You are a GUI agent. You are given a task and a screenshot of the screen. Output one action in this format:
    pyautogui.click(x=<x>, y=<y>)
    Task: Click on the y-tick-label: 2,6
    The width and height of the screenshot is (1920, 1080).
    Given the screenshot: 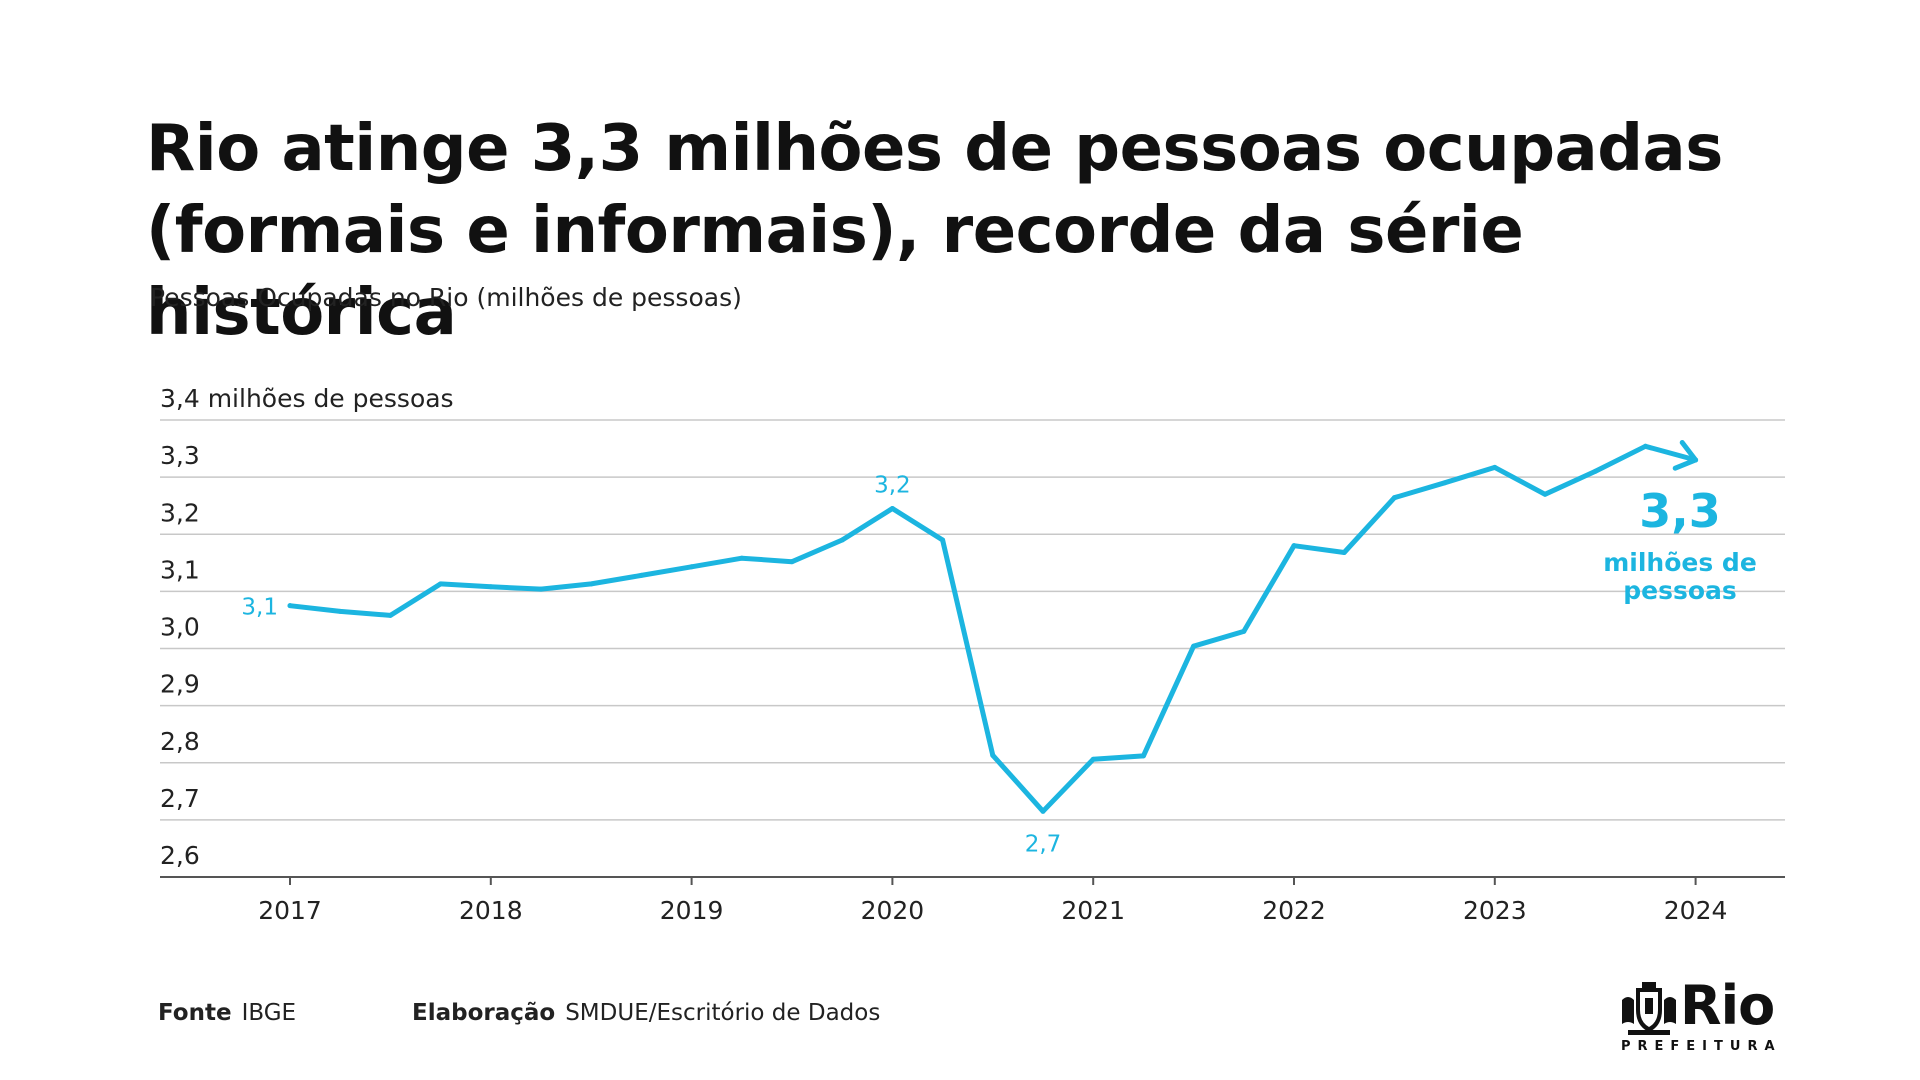 What is the action you would take?
    pyautogui.click(x=180, y=855)
    